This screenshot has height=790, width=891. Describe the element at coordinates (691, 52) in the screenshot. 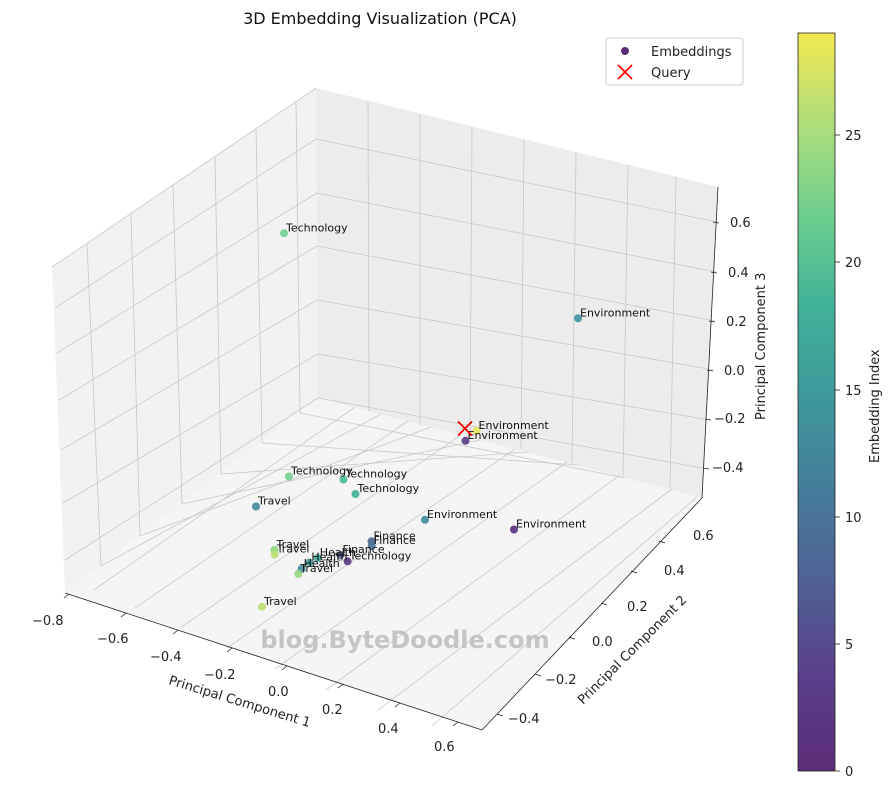

I see `legend-embeddings-label: Embeddings` at that location.